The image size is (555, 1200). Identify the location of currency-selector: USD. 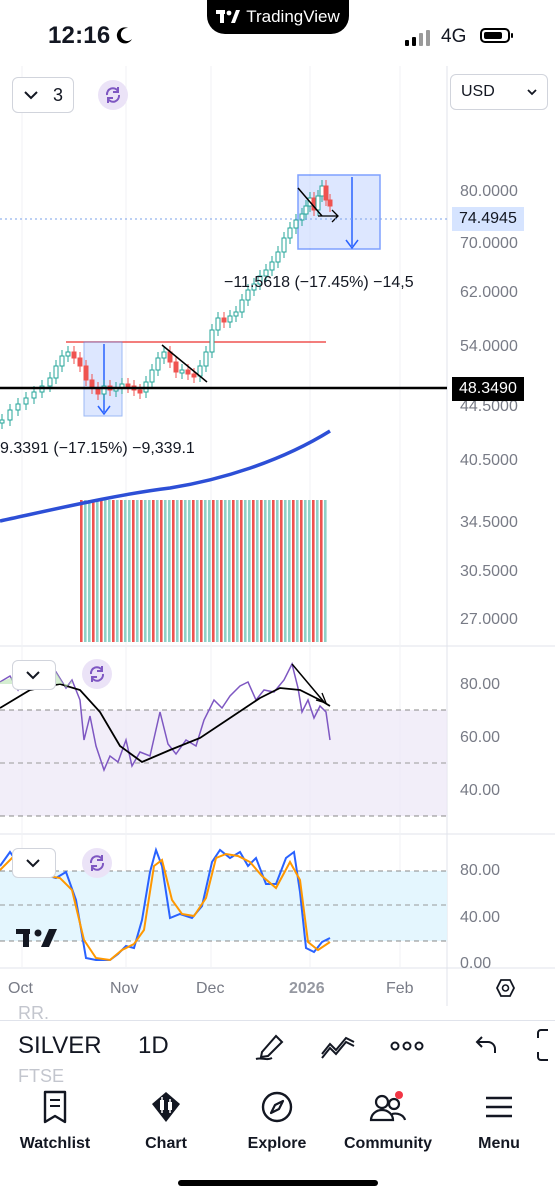
(499, 92).